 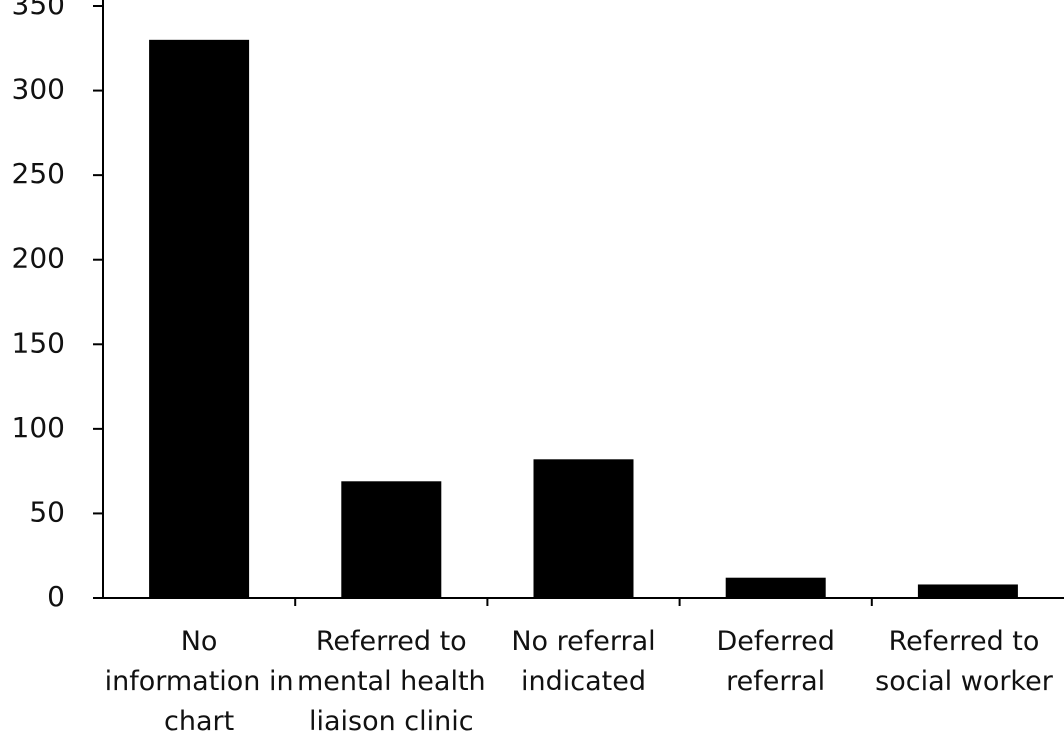 I want to click on y-tick-label: 350, so click(x=38, y=10).